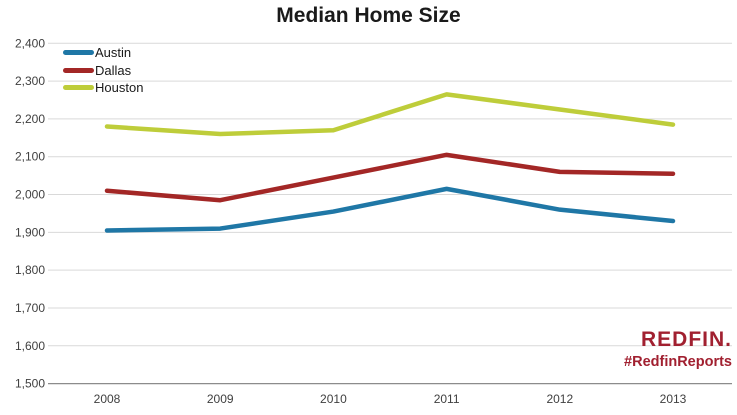 This screenshot has height=415, width=737. Describe the element at coordinates (30, 346) in the screenshot. I see `y-tick-label: 1,600` at that location.